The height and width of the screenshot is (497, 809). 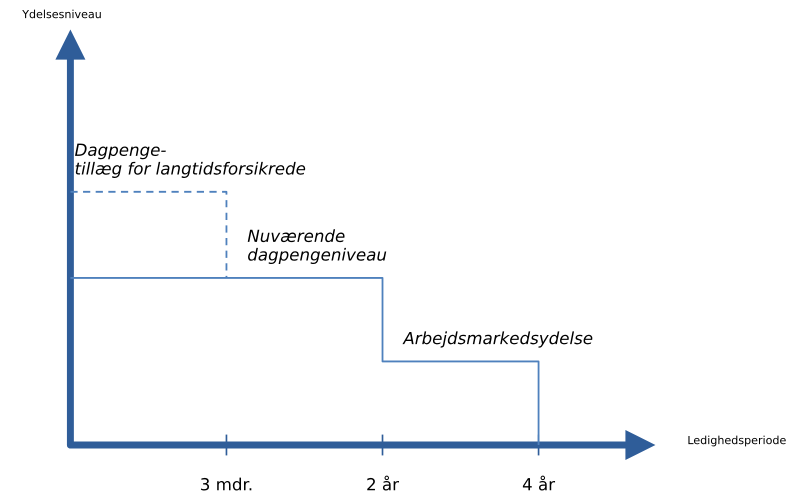 I want to click on annotation: Arbejdsmarkedsydelse, so click(x=497, y=339).